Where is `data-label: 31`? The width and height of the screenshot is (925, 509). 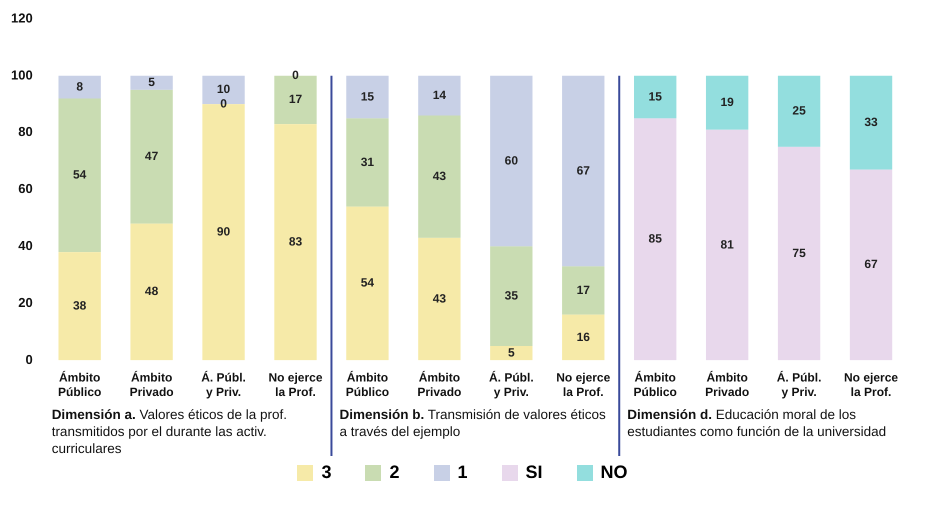 data-label: 31 is located at coordinates (367, 161).